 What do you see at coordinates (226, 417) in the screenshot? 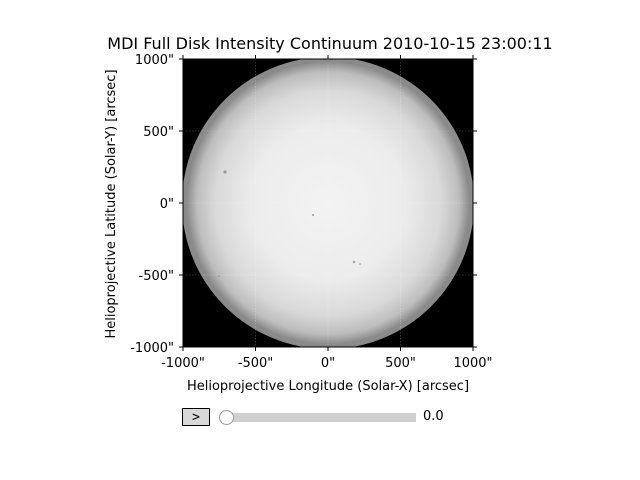
I see `slider-handle` at bounding box center [226, 417].